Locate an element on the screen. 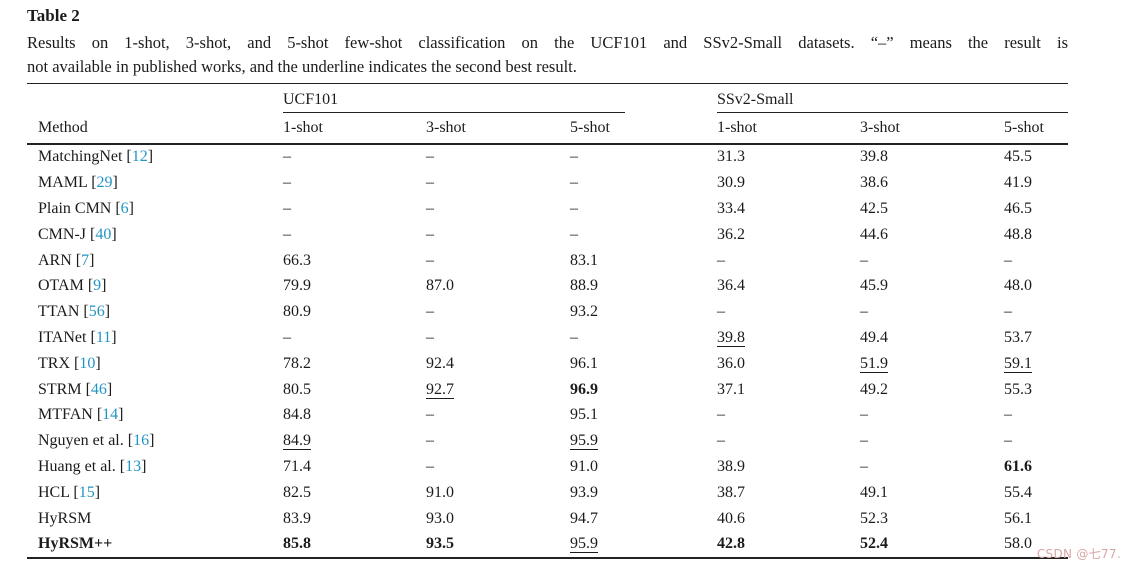  group-label-ssv2: SSv2-Small is located at coordinates (755, 99).